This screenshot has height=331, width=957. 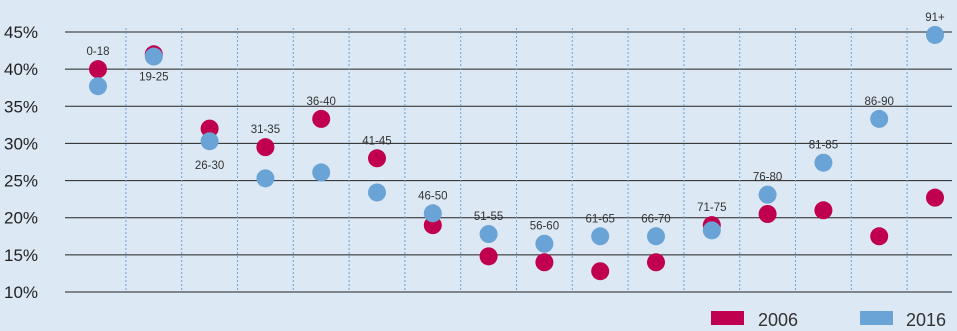 I want to click on category-label-51-55: 51-55, so click(x=488, y=217).